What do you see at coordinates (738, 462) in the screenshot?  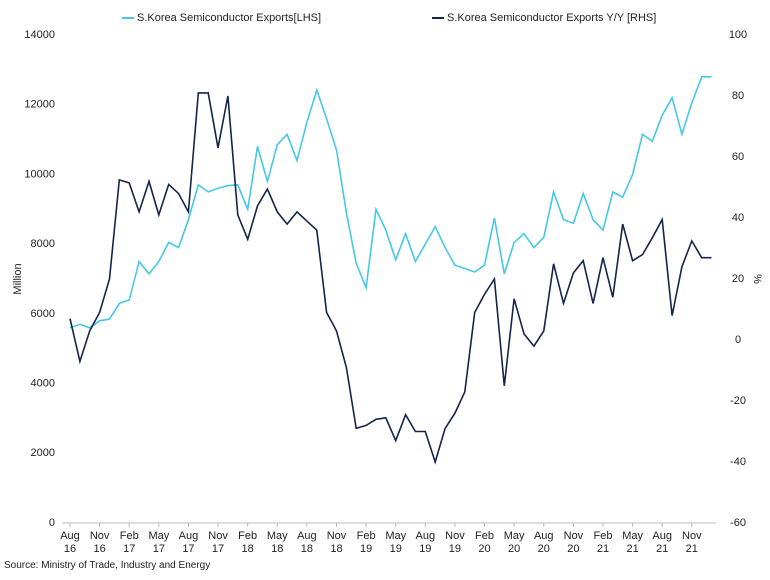 I see `y2-tick-label: -40` at bounding box center [738, 462].